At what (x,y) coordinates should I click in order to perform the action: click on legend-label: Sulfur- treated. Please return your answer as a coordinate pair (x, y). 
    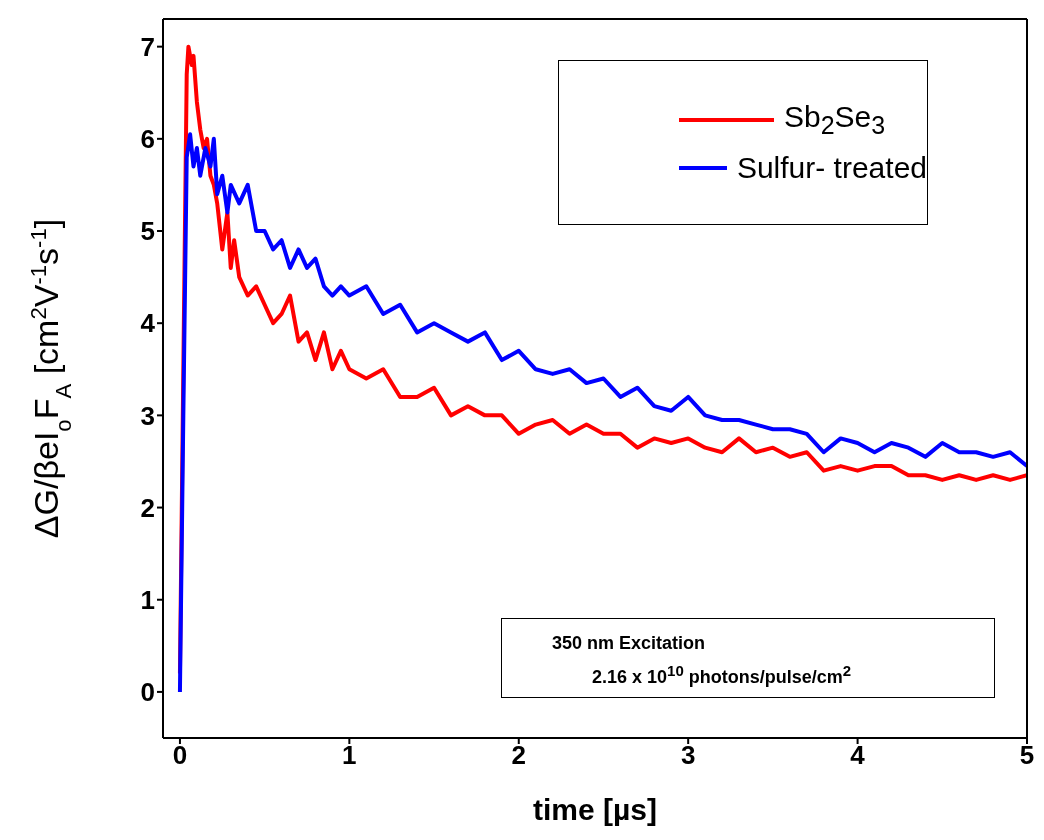
    Looking at the image, I should click on (831, 168).